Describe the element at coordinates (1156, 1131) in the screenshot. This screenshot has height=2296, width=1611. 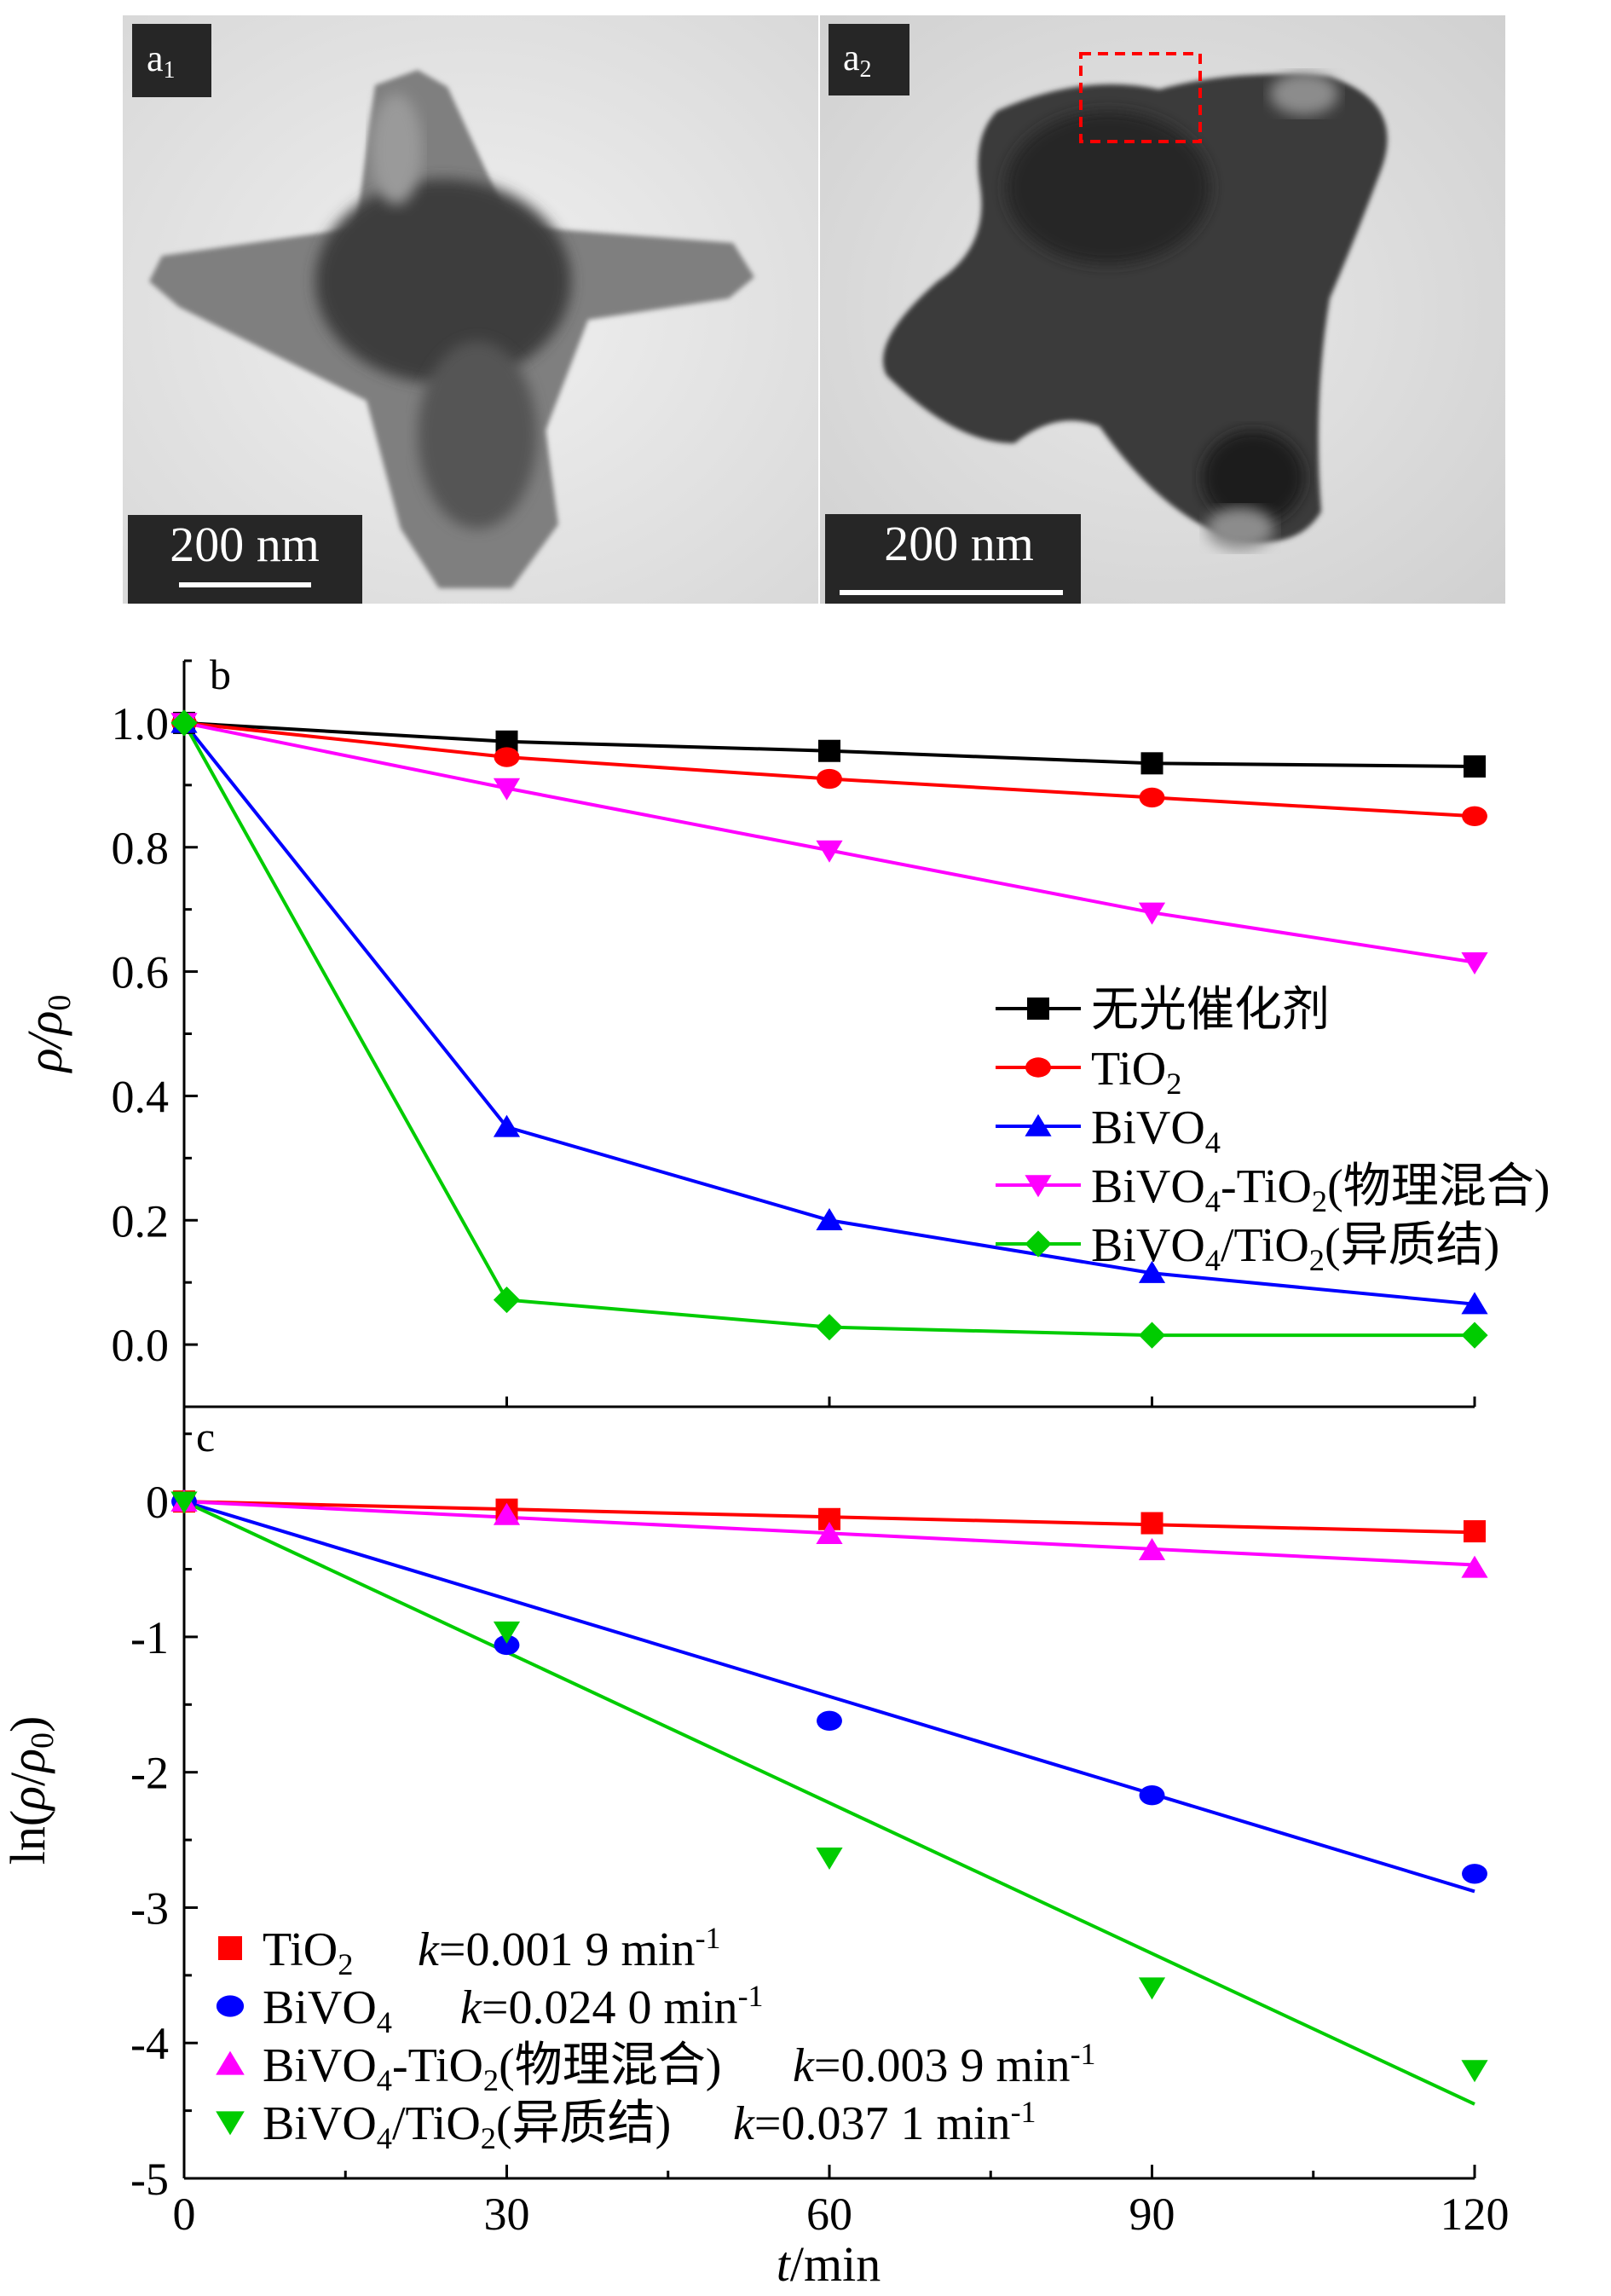
I see `legend-label-b: BiVO4` at that location.